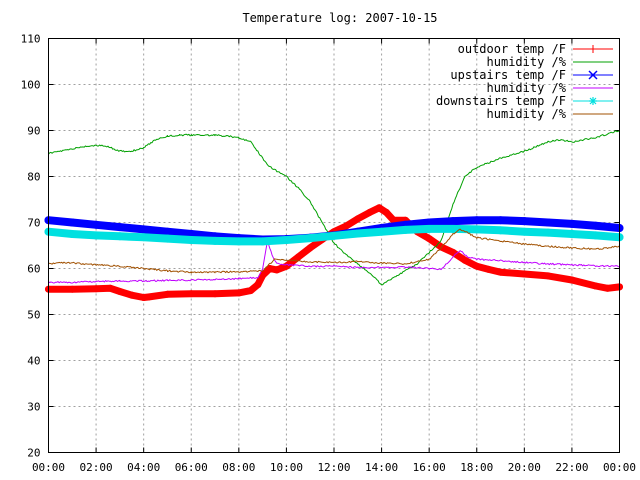 This screenshot has height=480, width=640. Describe the element at coordinates (33, 407) in the screenshot. I see `y-tick-label: 30` at that location.